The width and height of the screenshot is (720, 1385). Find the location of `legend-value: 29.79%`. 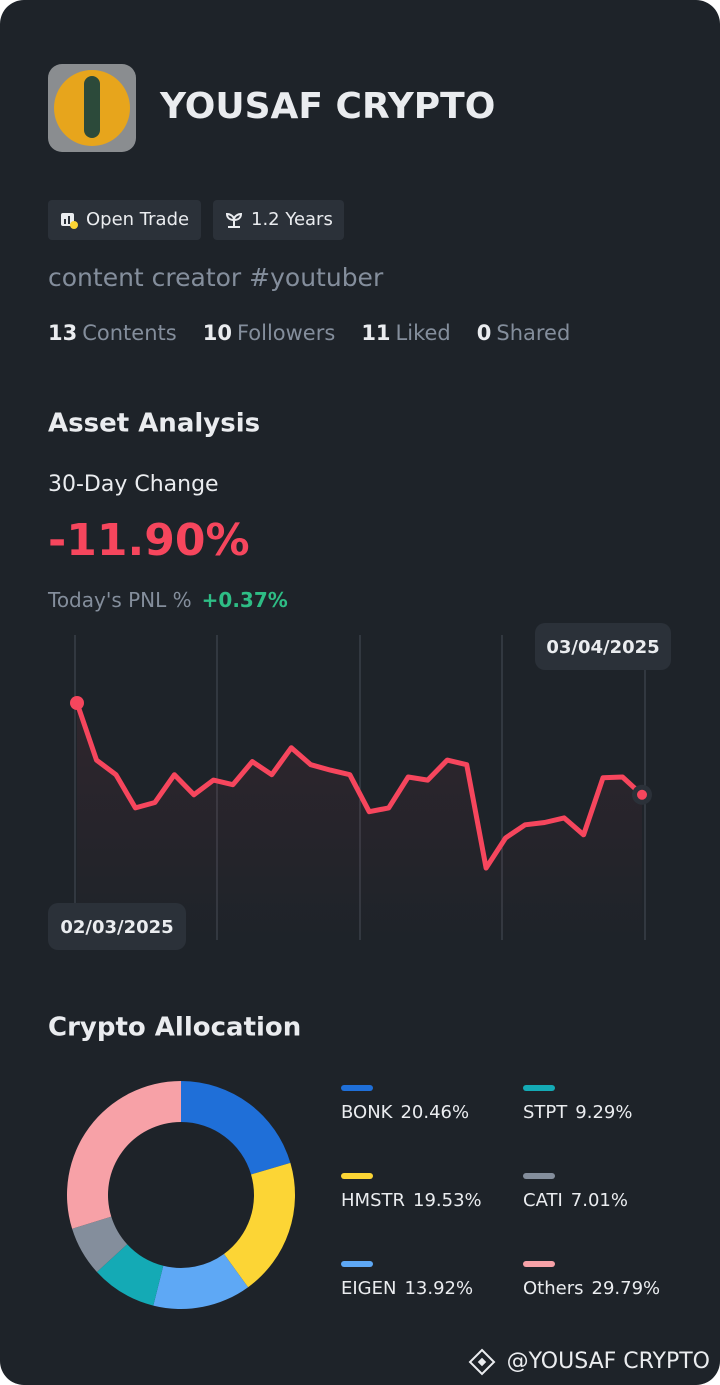

legend-value: 29.79% is located at coordinates (626, 1288).